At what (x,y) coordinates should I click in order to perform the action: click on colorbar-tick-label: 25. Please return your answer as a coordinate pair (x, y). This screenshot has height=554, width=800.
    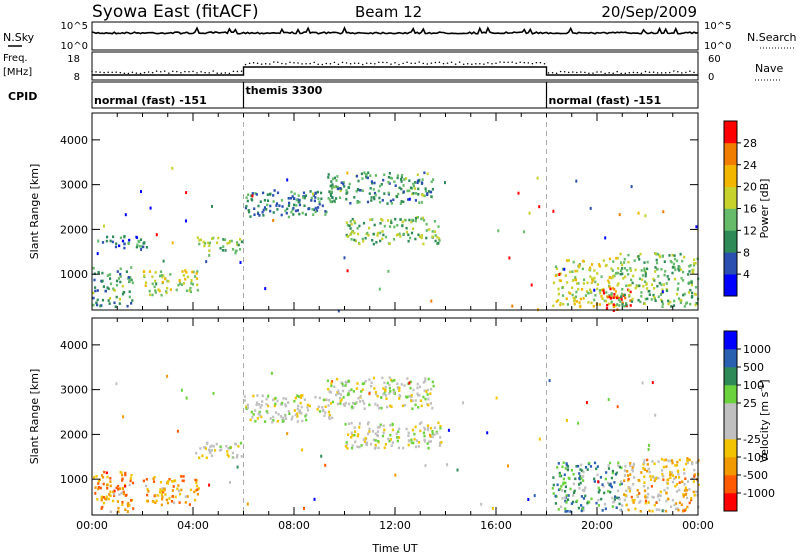
    Looking at the image, I should click on (750, 403).